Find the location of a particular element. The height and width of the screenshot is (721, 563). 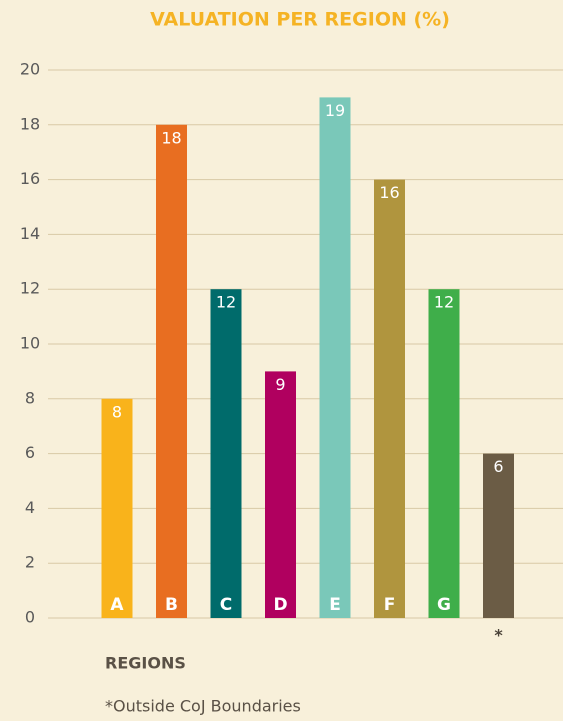

y-tick-label: 16 is located at coordinates (30, 178).